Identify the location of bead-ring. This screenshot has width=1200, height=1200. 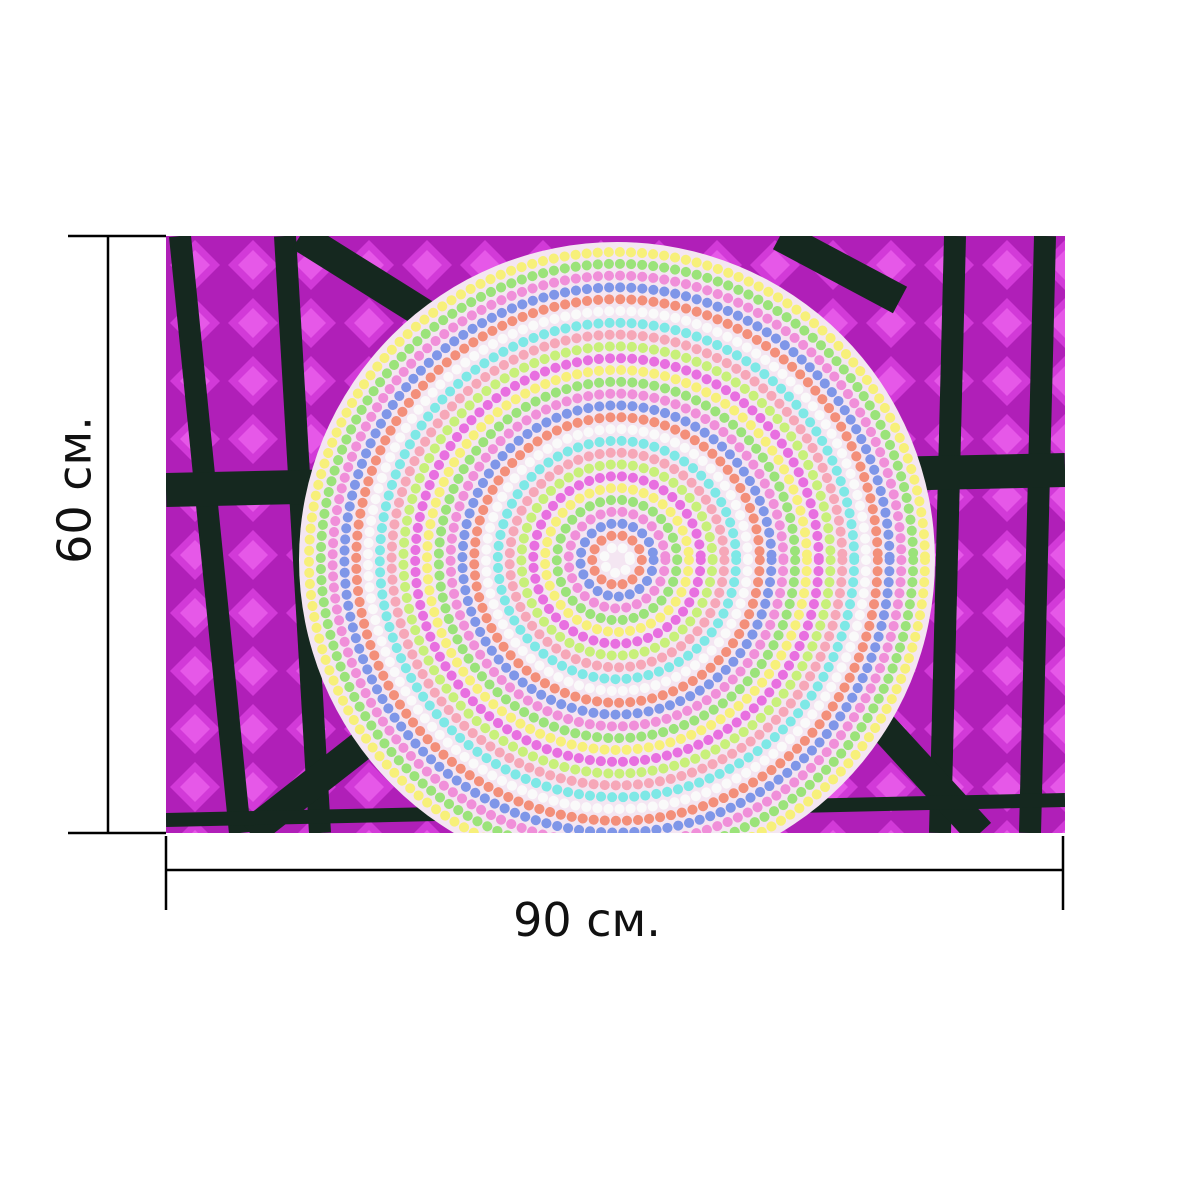
(617, 560).